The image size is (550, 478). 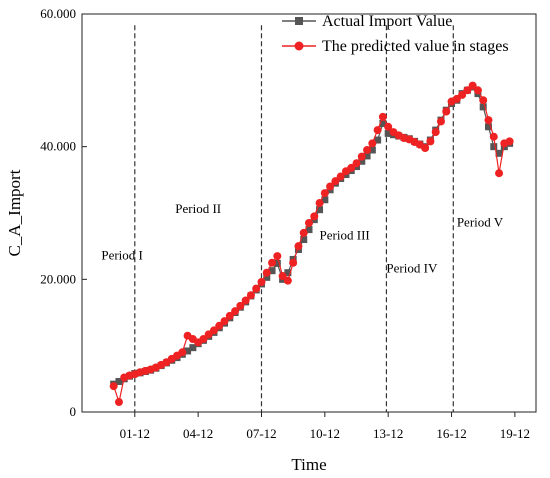 I want to click on period-label: Period IV, so click(x=412, y=268).